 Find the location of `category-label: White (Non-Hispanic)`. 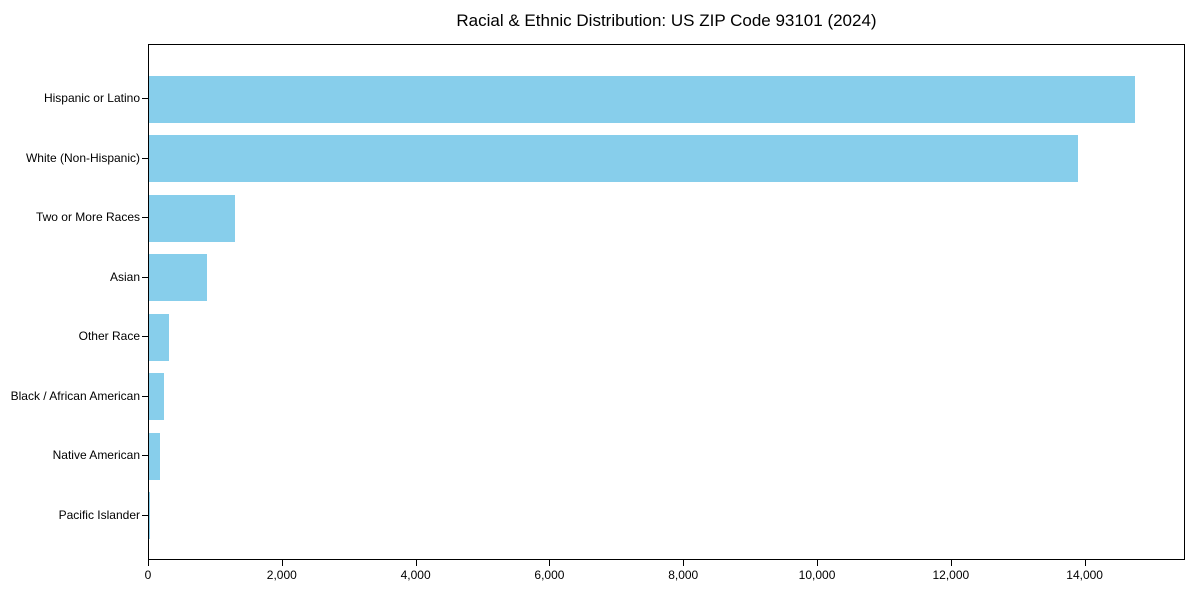

category-label: White (Non-Hispanic) is located at coordinates (82, 157).